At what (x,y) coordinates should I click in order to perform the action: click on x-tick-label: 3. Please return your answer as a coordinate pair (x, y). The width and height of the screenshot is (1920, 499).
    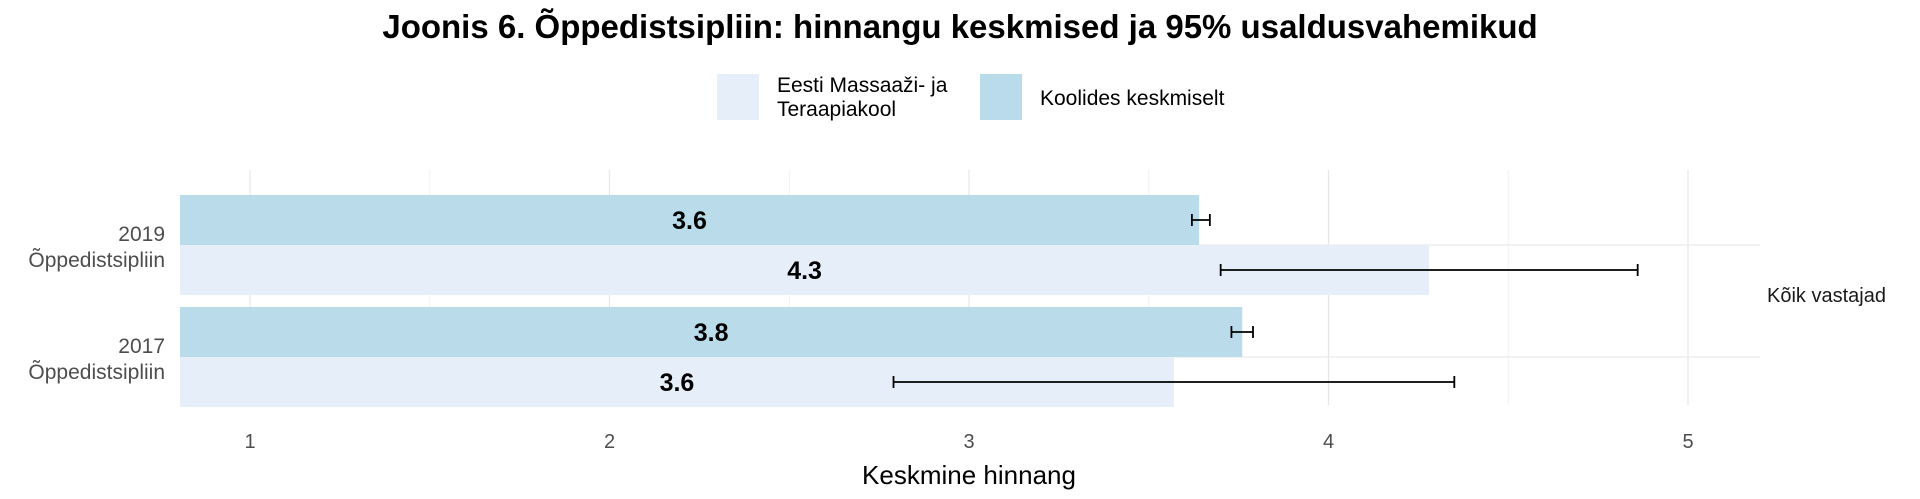
    Looking at the image, I should click on (968, 442).